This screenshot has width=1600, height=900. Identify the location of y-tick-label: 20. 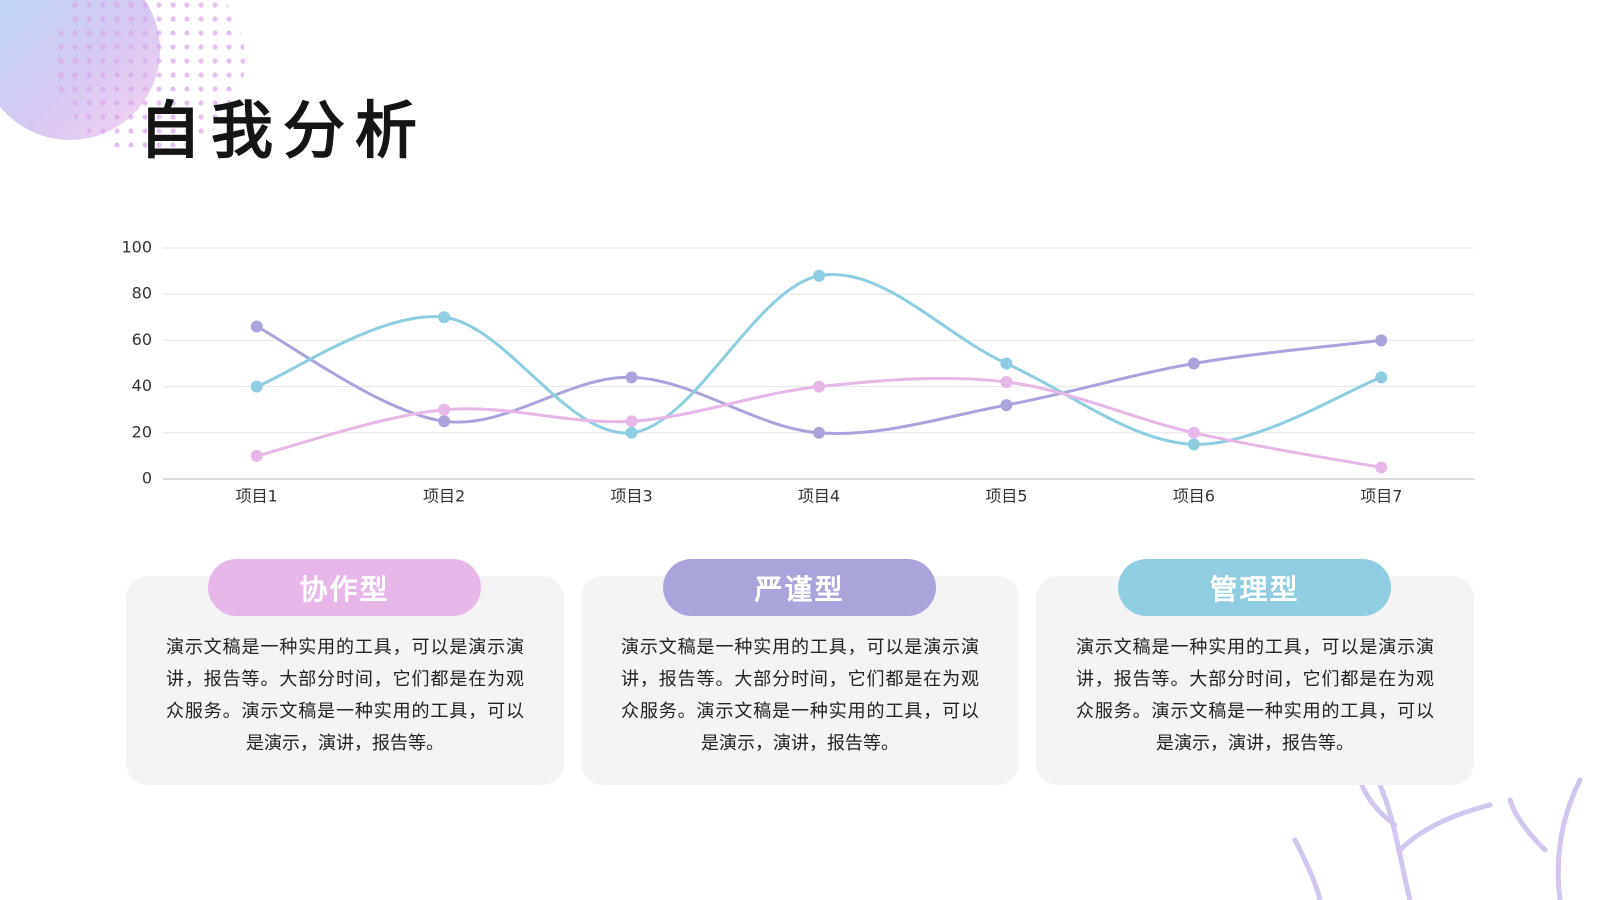
(142, 431).